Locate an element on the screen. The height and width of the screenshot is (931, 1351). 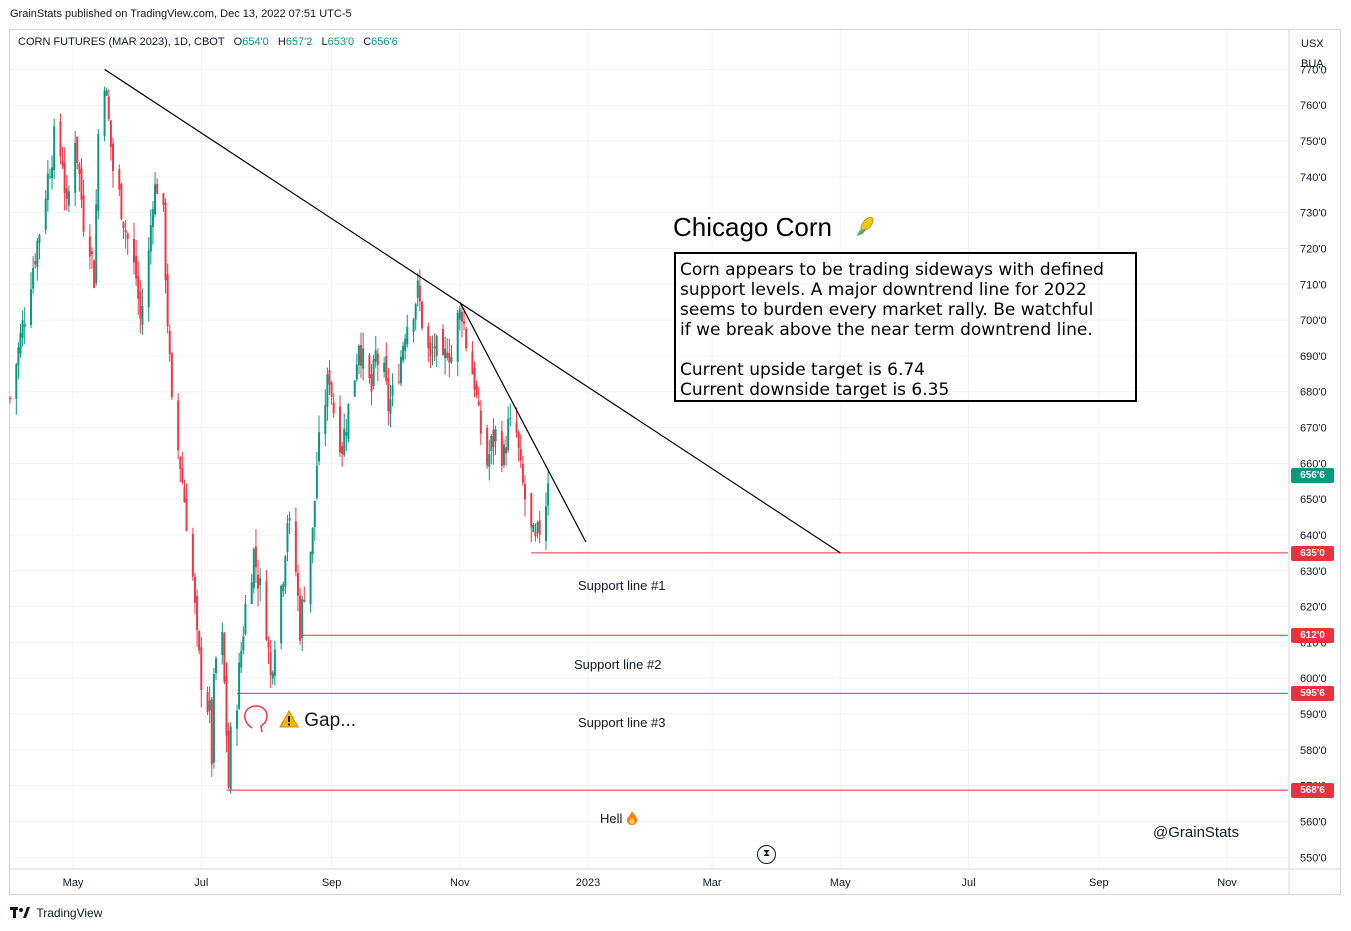
hourglass-icon: ⧗ is located at coordinates (766, 854).